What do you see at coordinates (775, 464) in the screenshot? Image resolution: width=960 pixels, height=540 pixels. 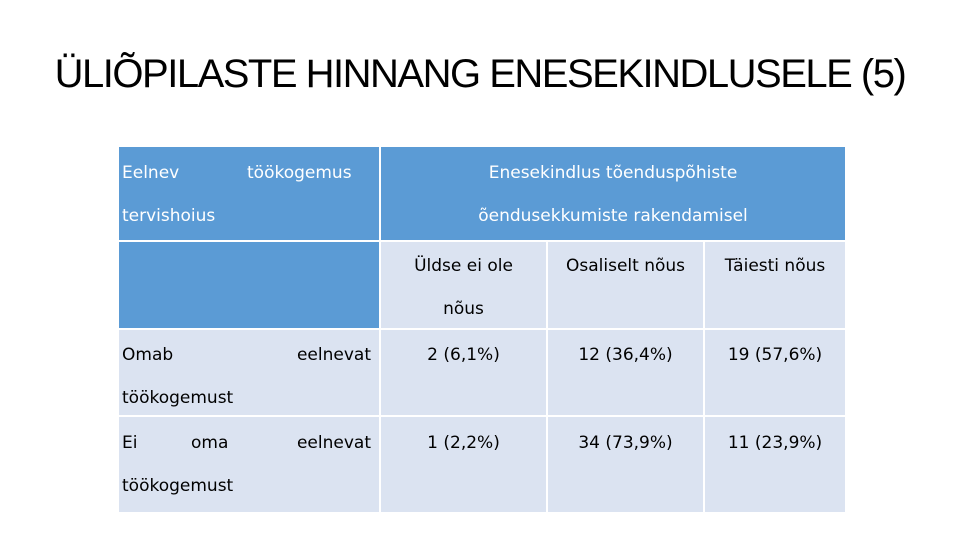 I see `row2-value-fully-agree: 11 (23,9%)` at bounding box center [775, 464].